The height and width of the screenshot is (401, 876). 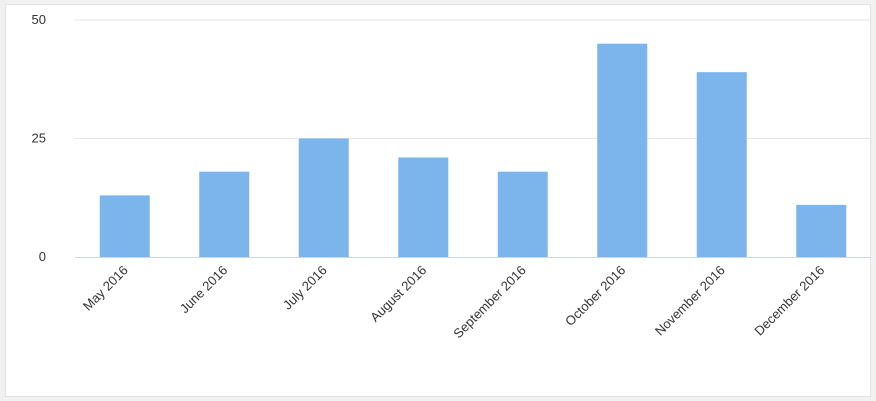 I want to click on x-category-label: June 2016, so click(x=204, y=290).